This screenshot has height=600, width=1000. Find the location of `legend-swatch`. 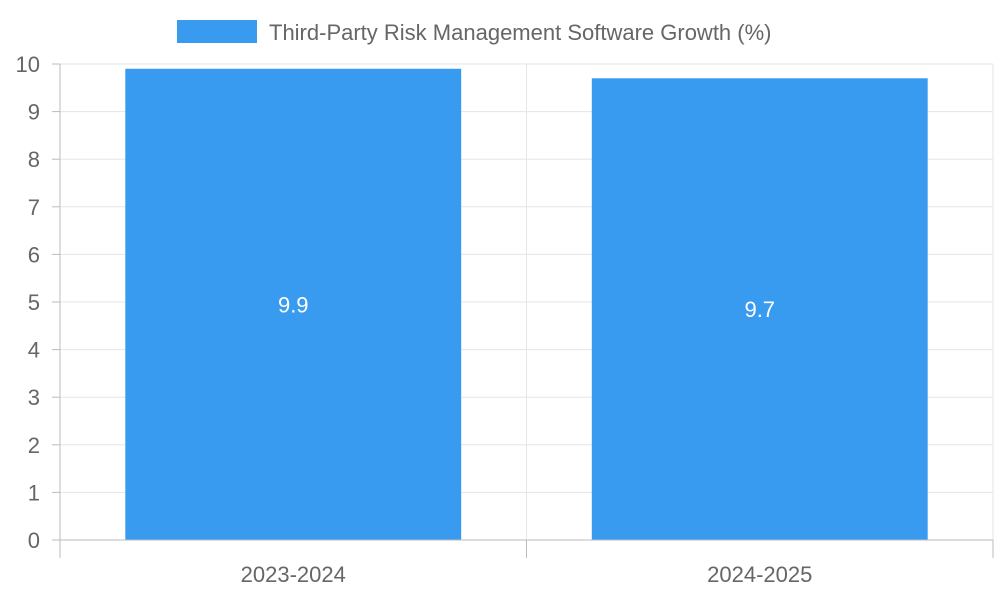

legend-swatch is located at coordinates (217, 31).